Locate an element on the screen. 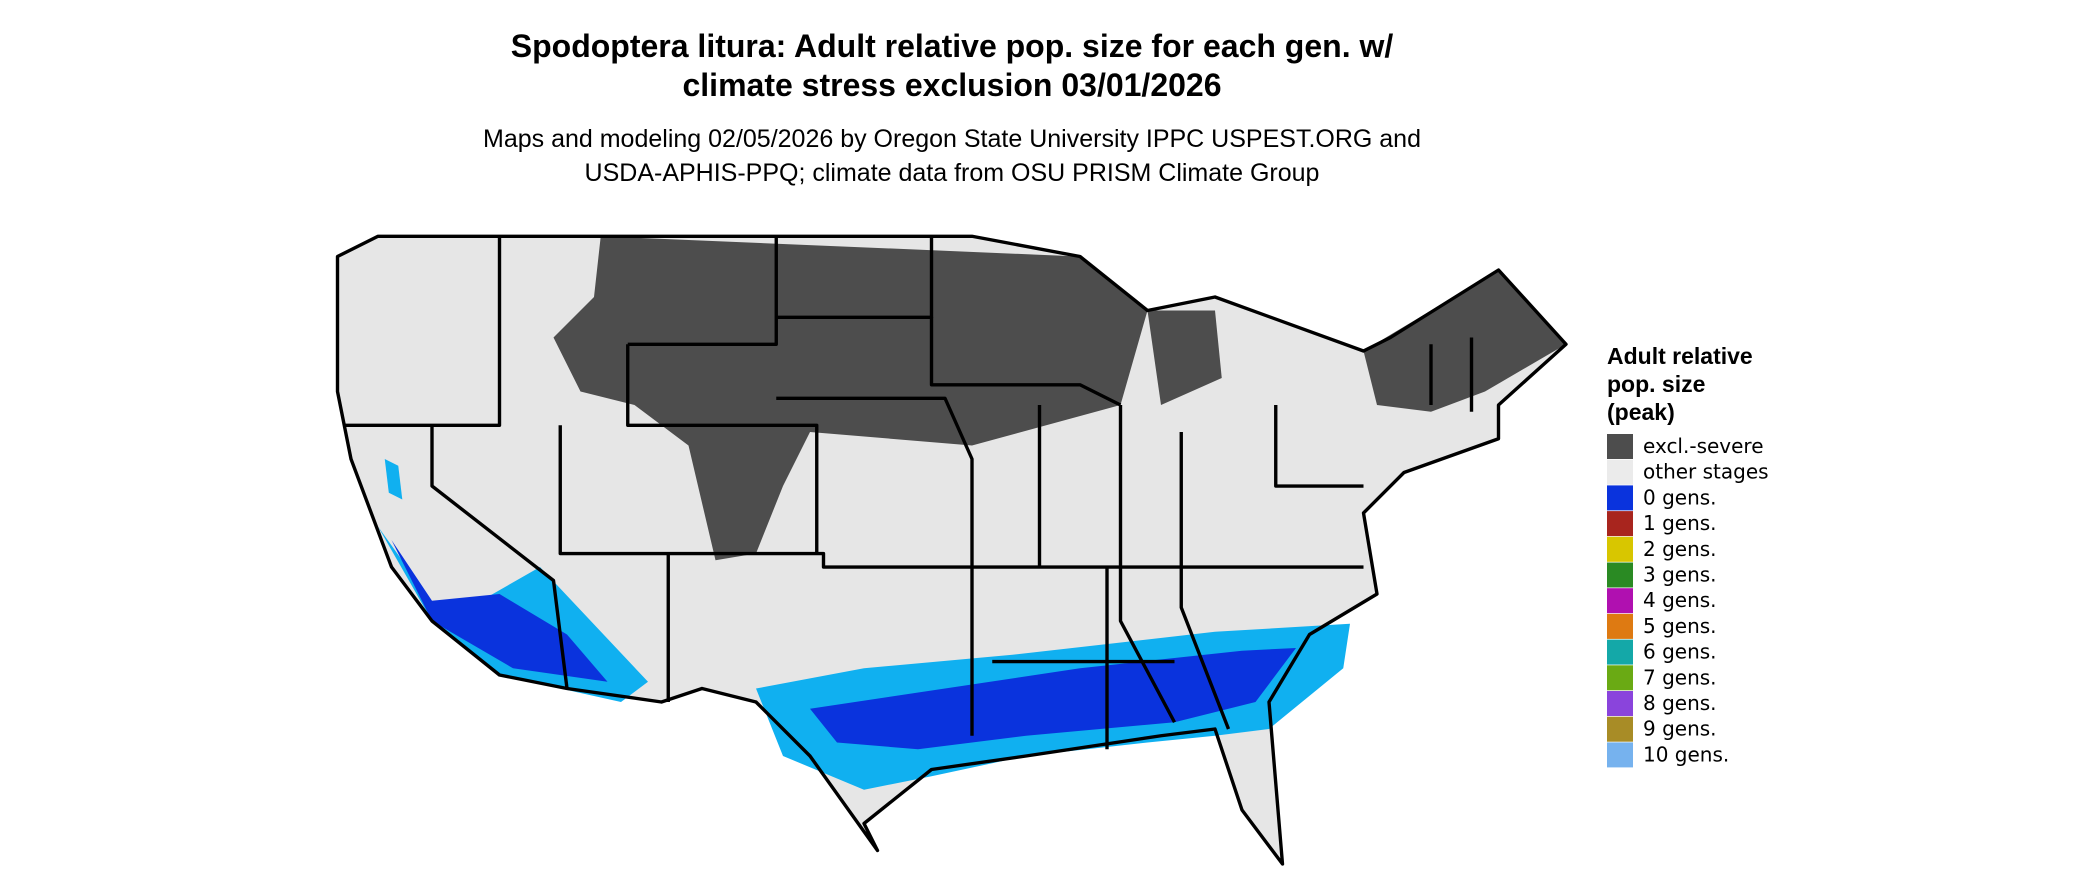 The width and height of the screenshot is (2100, 892). legend-title: pop. size is located at coordinates (1656, 384).